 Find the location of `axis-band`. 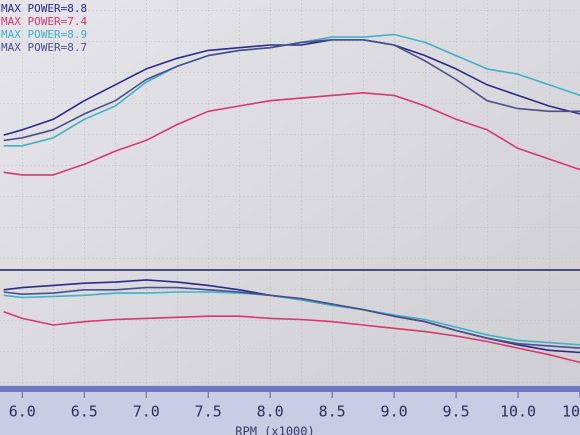

axis-band is located at coordinates (290, 410).